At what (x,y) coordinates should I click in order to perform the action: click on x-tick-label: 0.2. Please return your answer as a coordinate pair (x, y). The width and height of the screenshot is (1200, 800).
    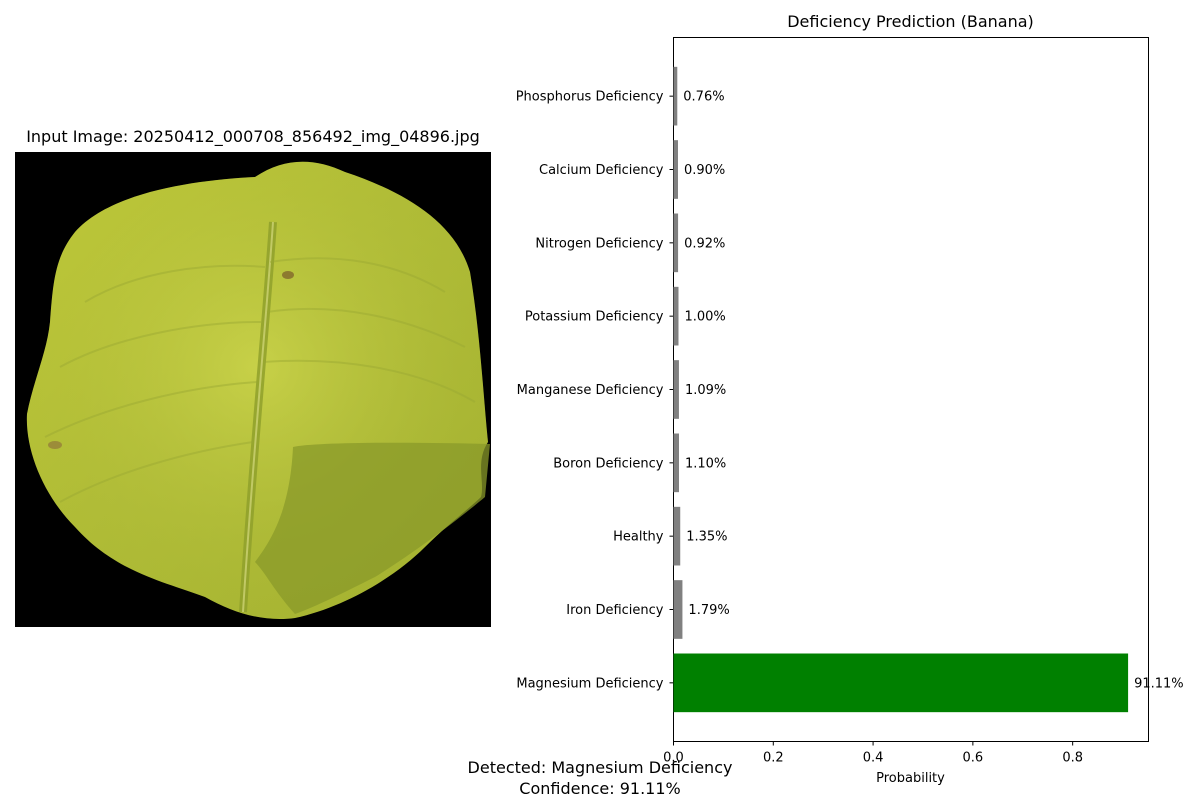
    Looking at the image, I should click on (773, 758).